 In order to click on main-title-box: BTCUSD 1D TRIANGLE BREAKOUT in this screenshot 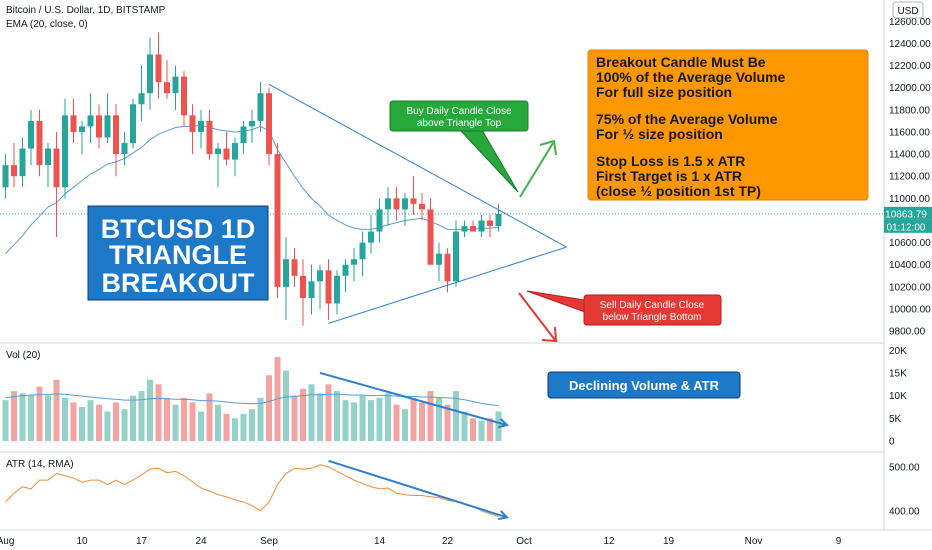, I will do `click(178, 253)`.